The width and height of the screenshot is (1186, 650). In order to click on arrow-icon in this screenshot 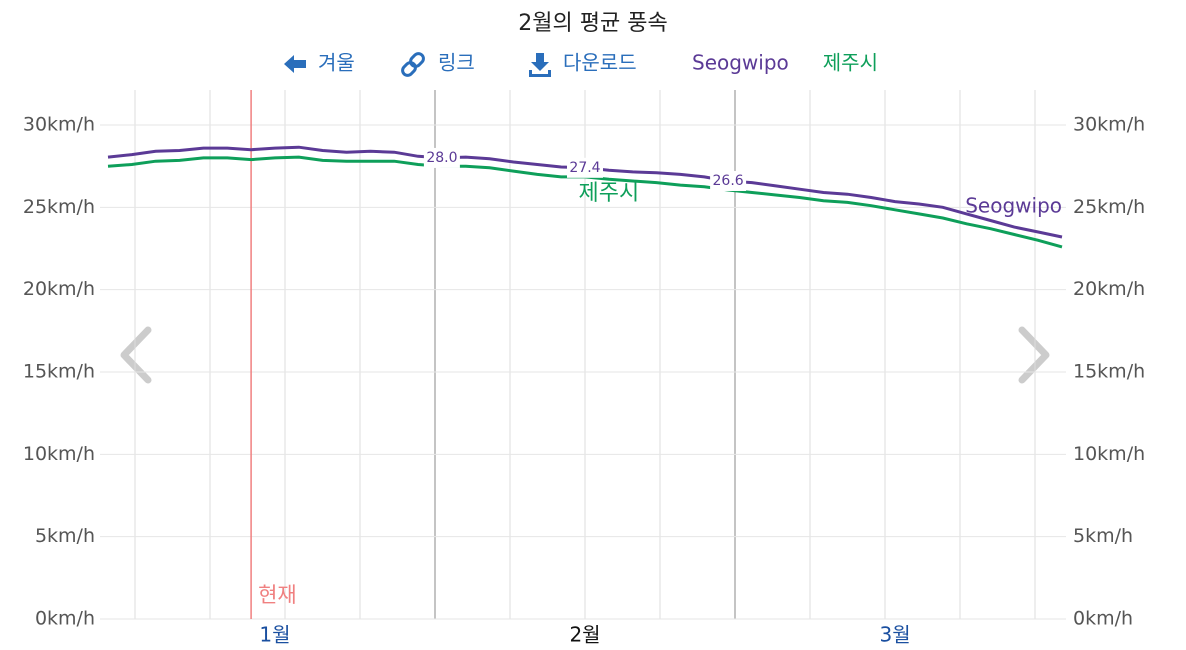, I will do `click(295, 64)`.